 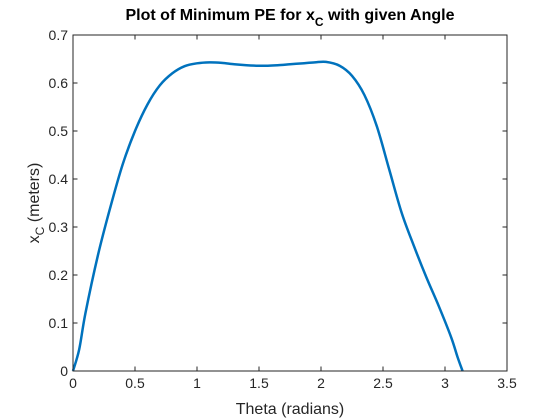 I want to click on chart-title-subscript: C, so click(x=319, y=22).